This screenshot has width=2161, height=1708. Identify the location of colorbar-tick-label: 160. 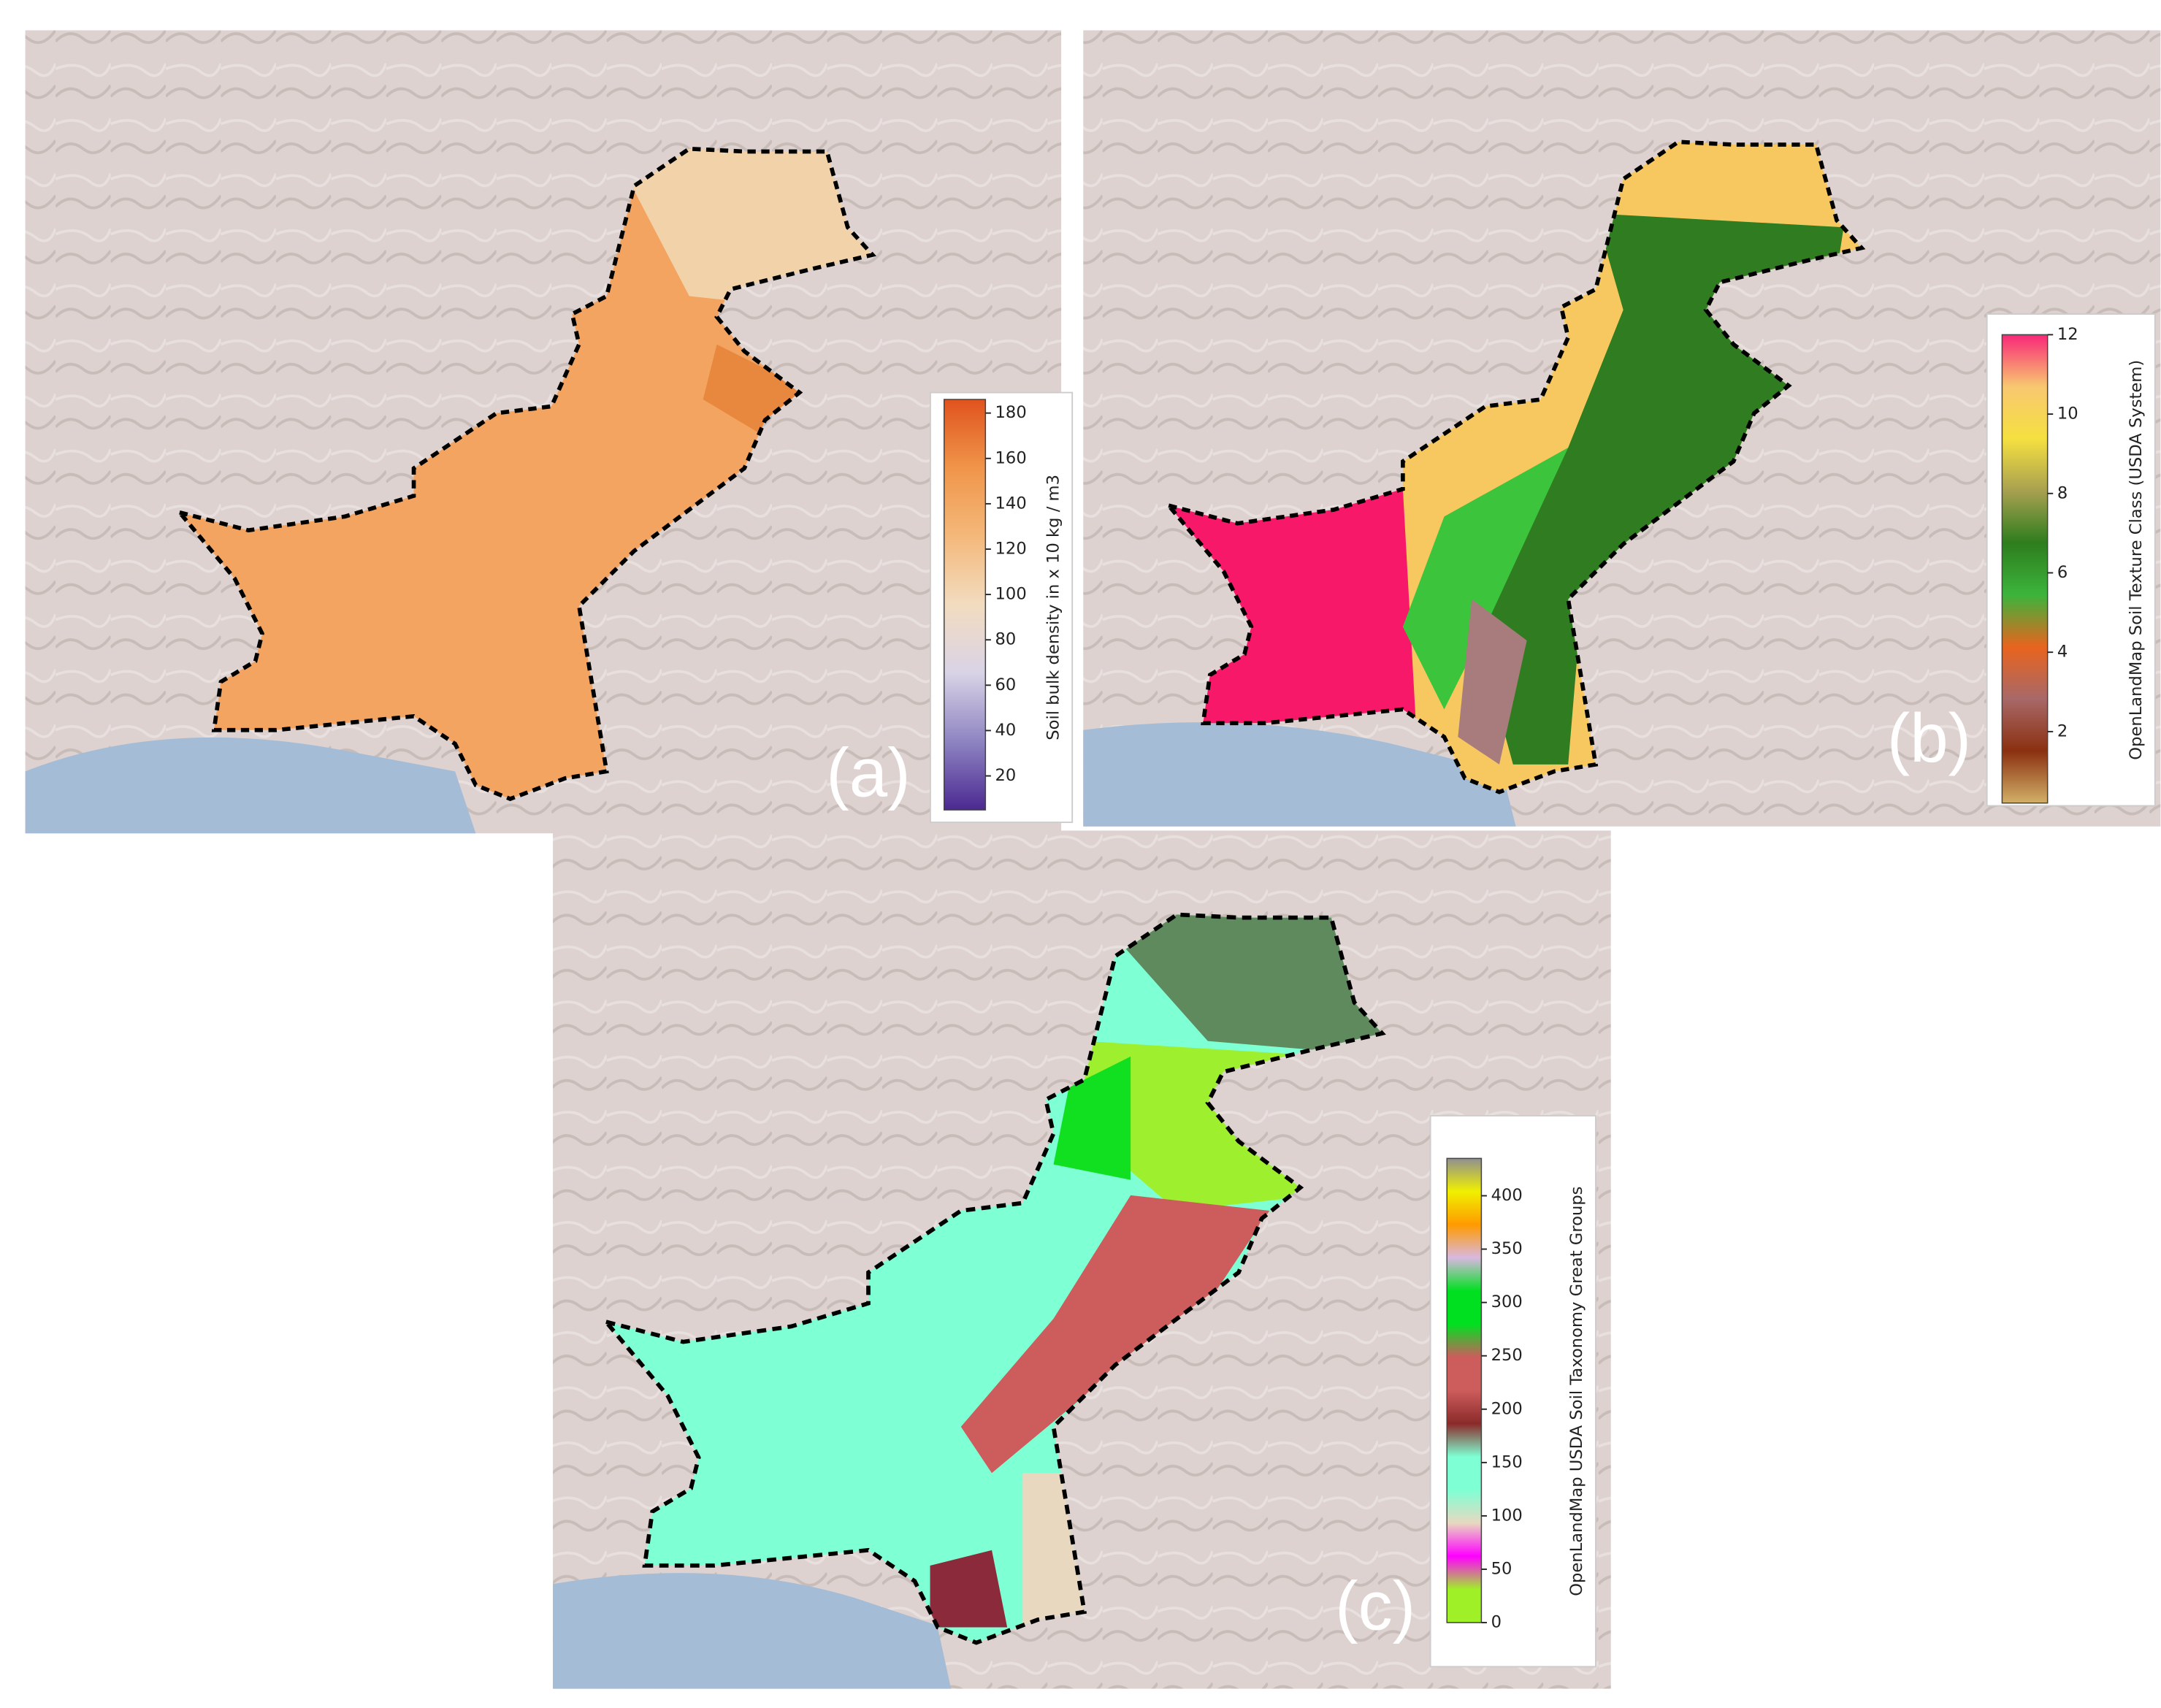
(1011, 457).